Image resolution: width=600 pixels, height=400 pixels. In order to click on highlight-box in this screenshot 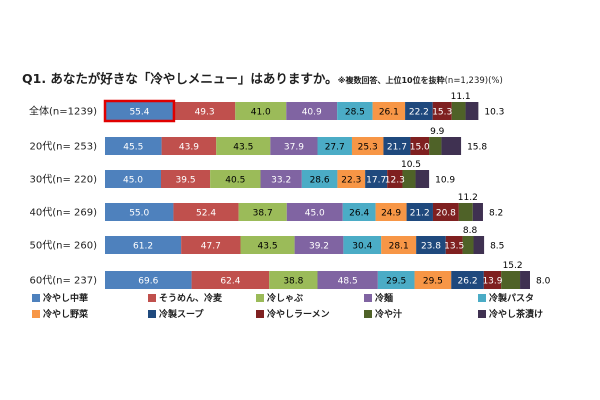, I will do `click(139, 111)`.